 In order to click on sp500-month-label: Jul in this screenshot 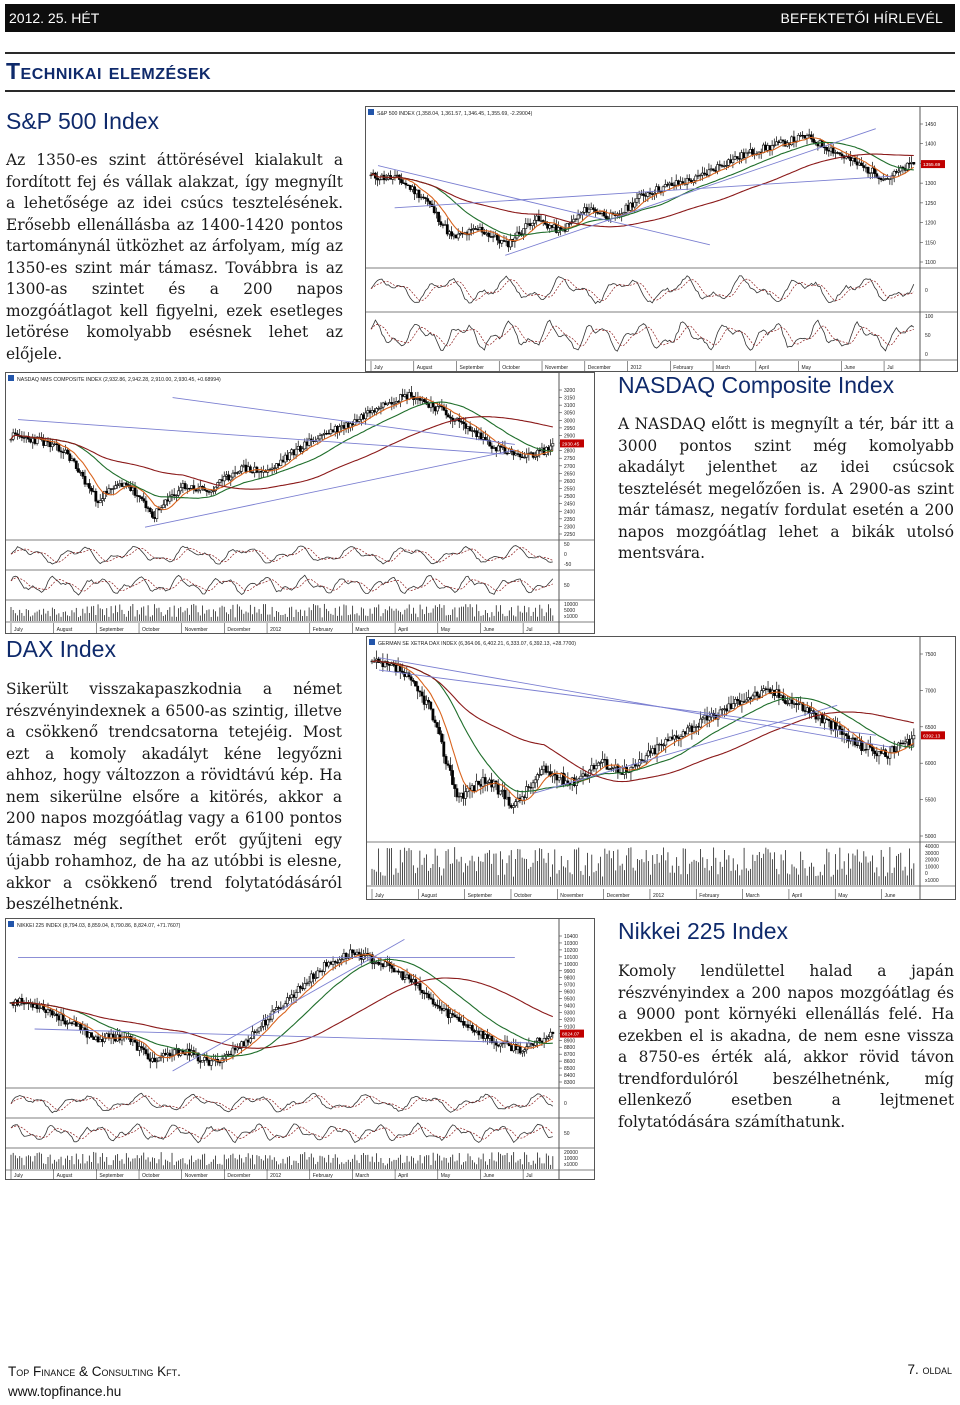, I will do `click(890, 368)`.